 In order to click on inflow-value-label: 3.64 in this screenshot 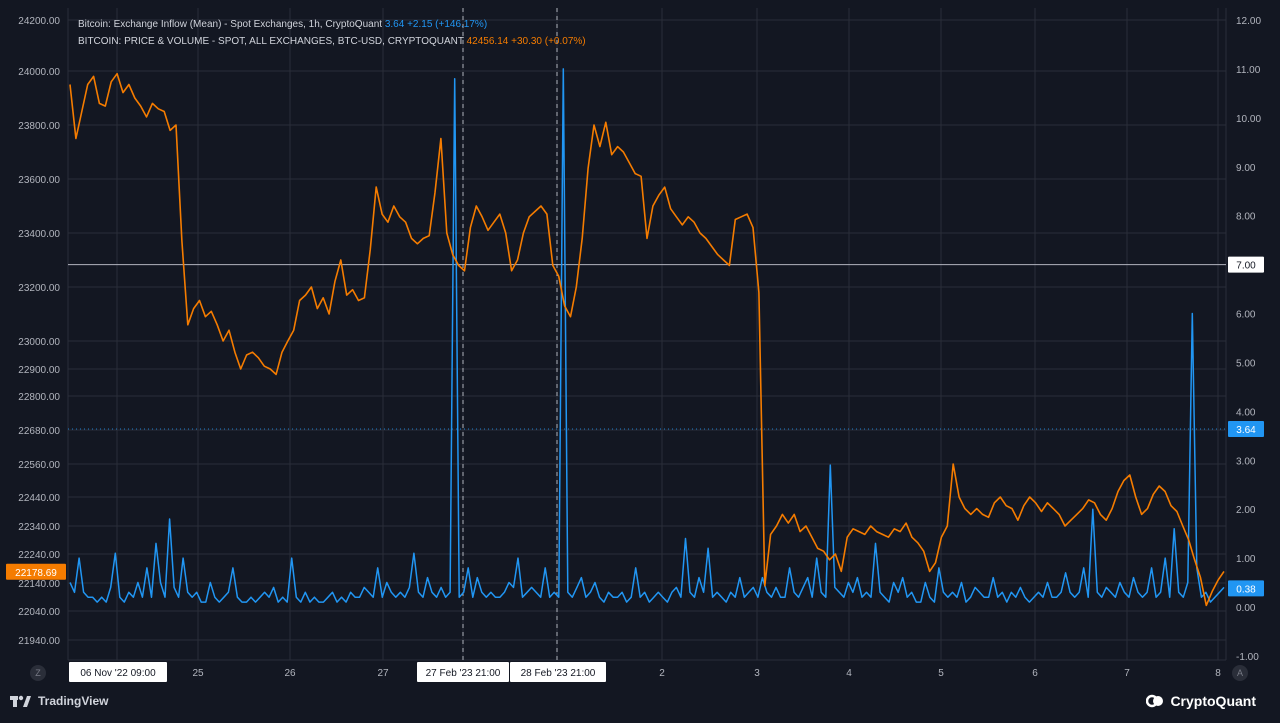, I will do `click(1246, 430)`.